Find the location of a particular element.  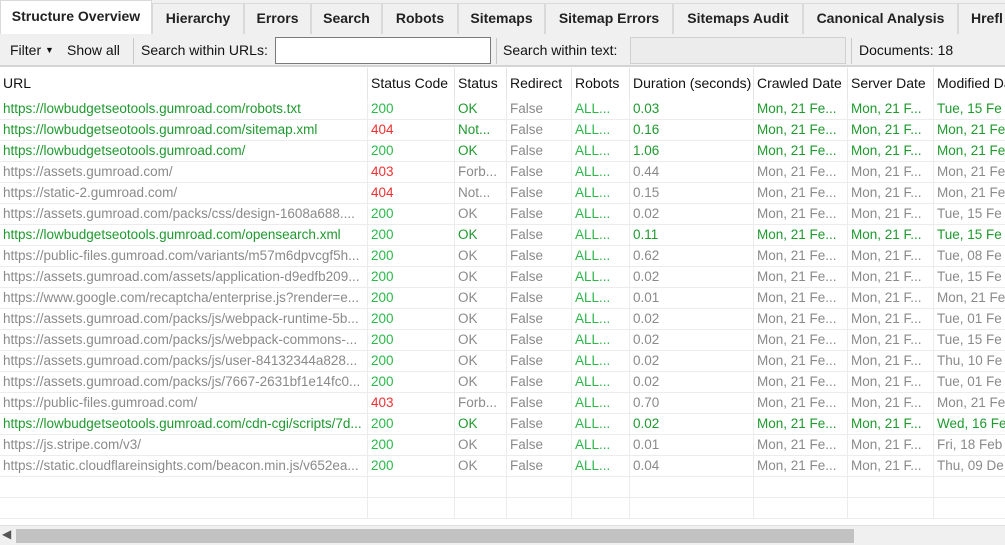

column-header-url: URL is located at coordinates (184, 83).